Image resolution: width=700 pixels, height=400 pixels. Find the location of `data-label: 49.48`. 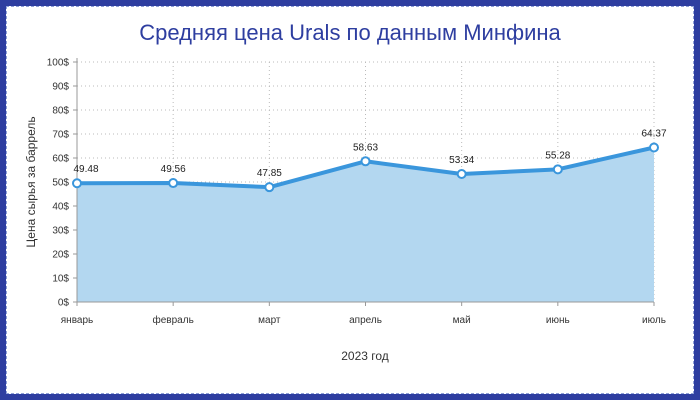

data-label: 49.48 is located at coordinates (85, 169).